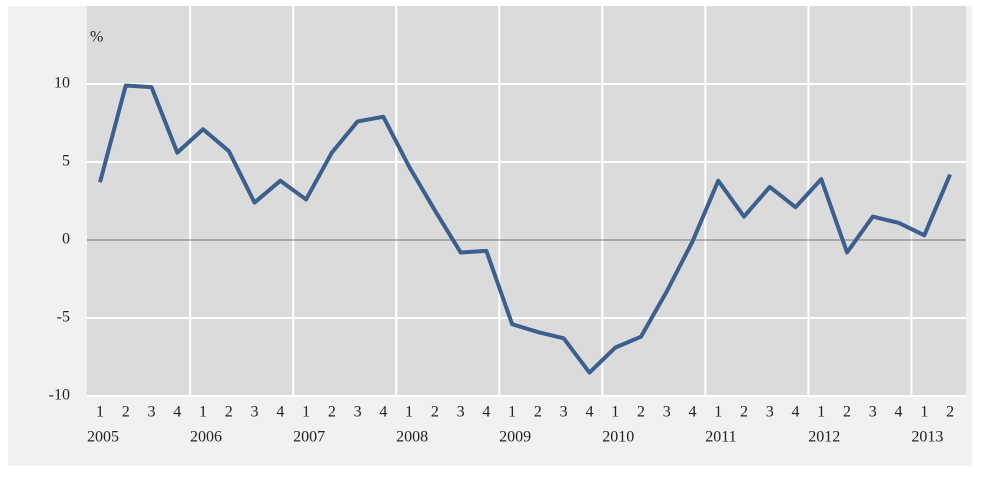 This screenshot has width=981, height=485. Describe the element at coordinates (62, 83) in the screenshot. I see `y-tick-label: 10` at that location.